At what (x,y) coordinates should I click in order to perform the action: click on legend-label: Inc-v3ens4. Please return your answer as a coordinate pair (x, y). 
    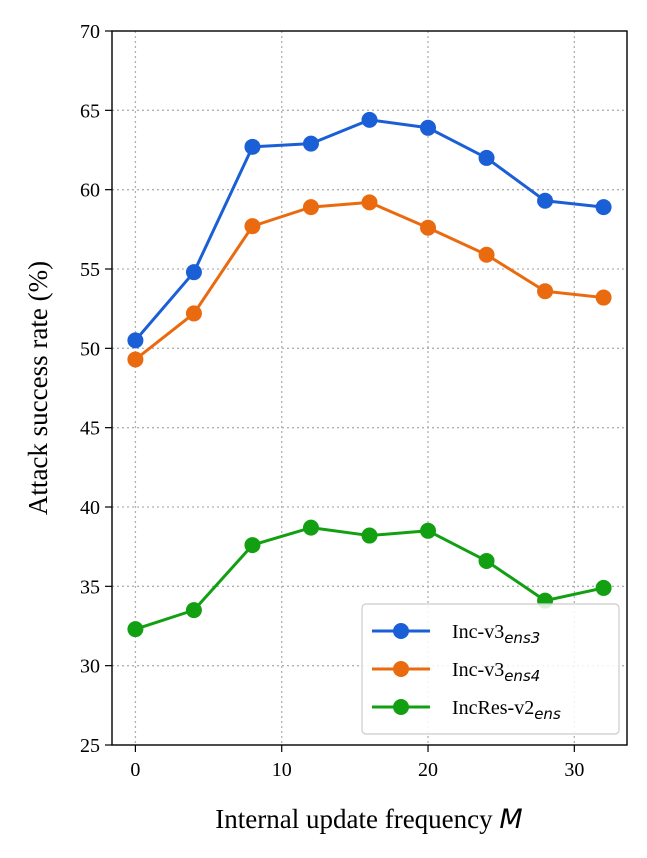
    Looking at the image, I should click on (496, 672).